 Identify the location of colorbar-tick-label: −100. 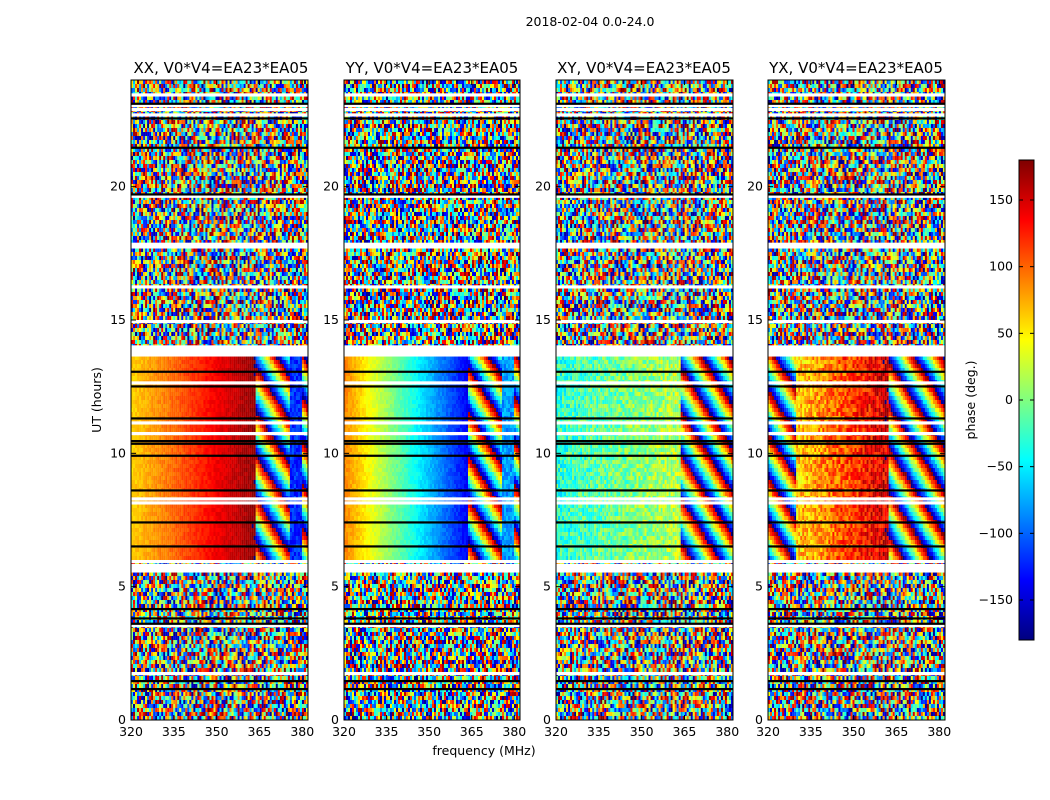
(996, 532).